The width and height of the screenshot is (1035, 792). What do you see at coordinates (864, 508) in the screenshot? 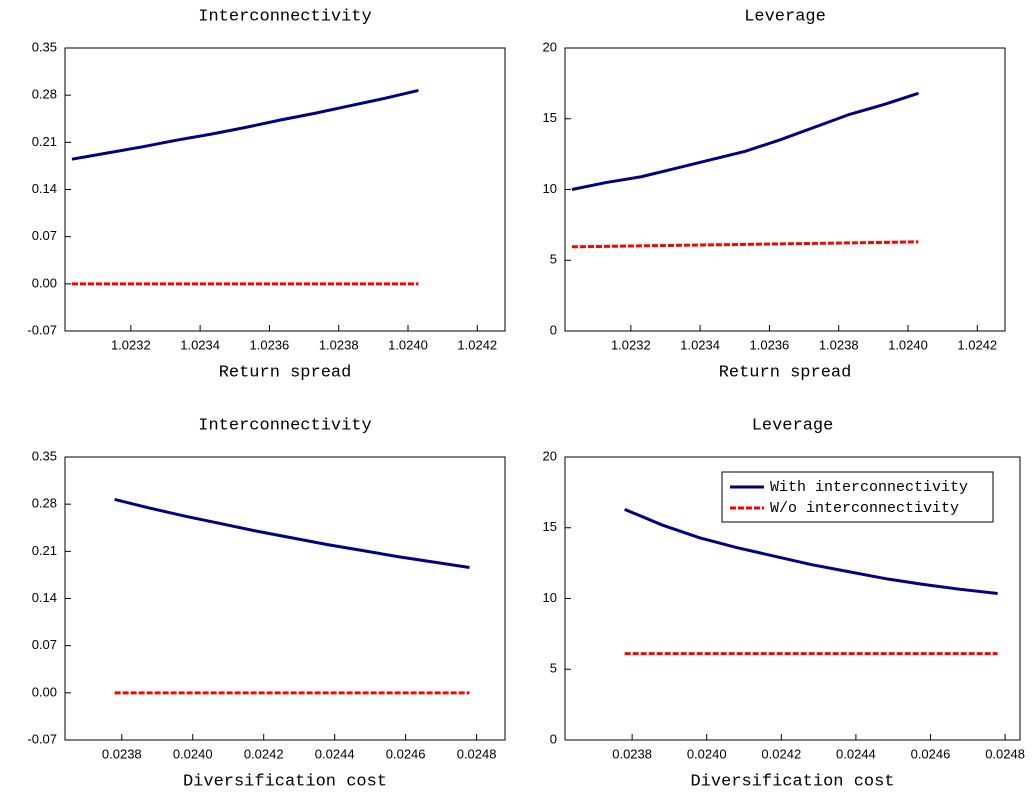
I see `legend-label: W/o interconnectivity` at bounding box center [864, 508].